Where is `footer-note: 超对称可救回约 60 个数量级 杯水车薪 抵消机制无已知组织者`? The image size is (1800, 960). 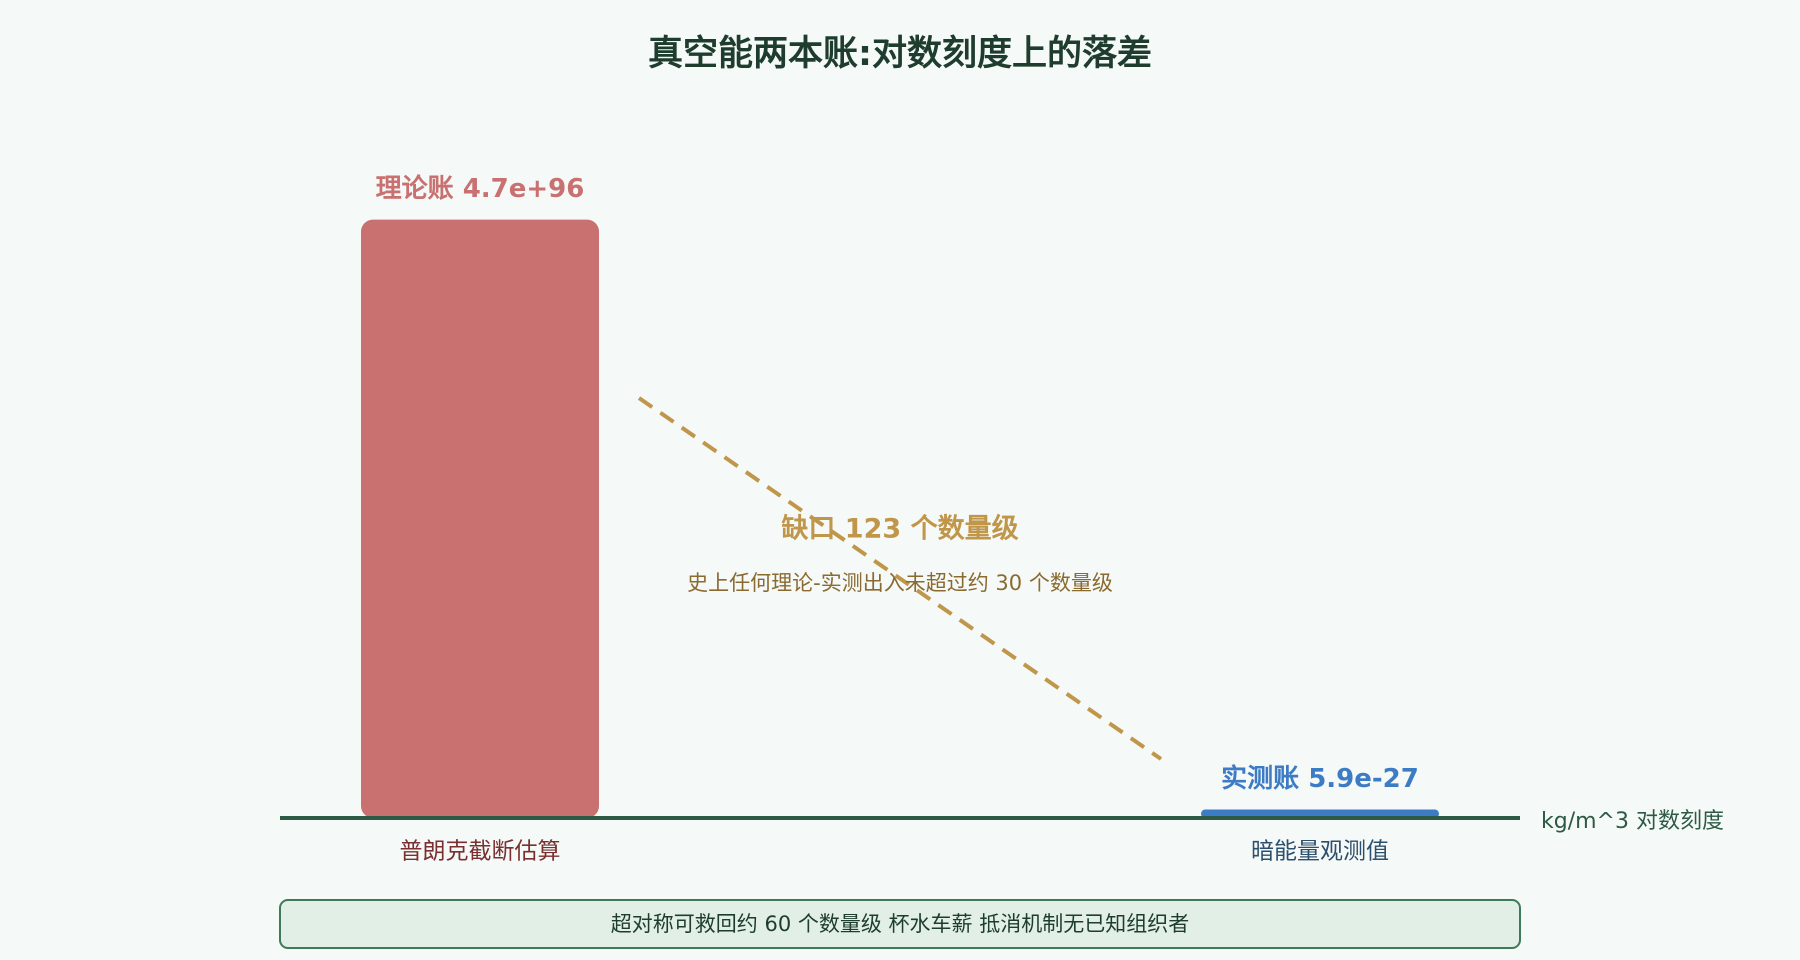 footer-note: 超对称可救回约 60 个数量级 杯水车薪 抵消机制无已知组织者 is located at coordinates (900, 924).